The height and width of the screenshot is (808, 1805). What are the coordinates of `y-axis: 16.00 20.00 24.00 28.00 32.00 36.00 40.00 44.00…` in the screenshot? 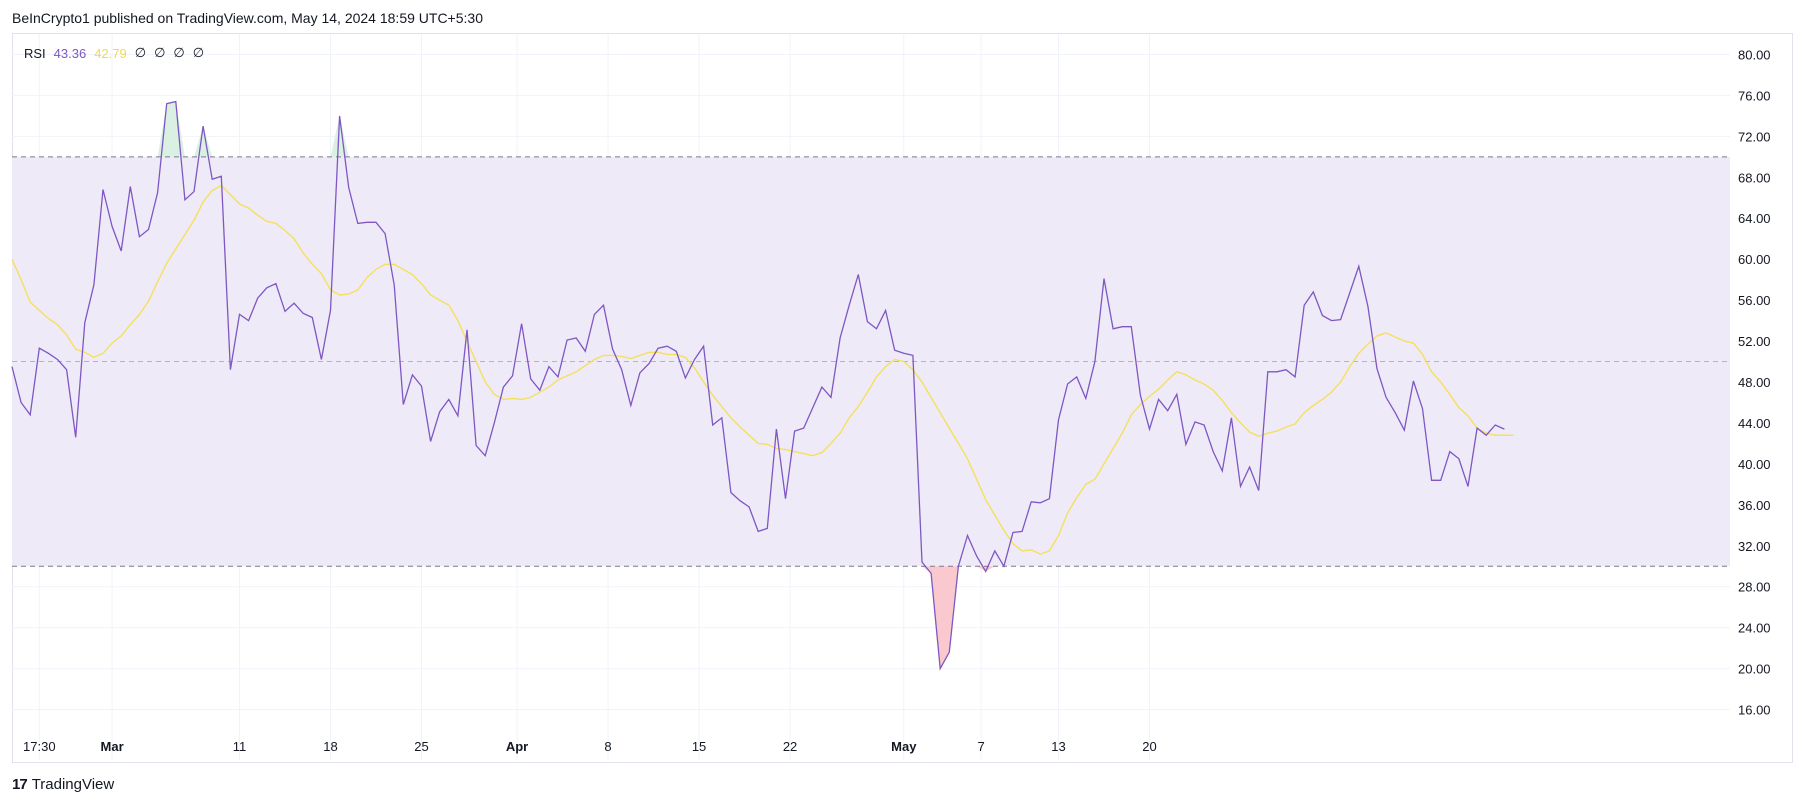 It's located at (1754, 382).